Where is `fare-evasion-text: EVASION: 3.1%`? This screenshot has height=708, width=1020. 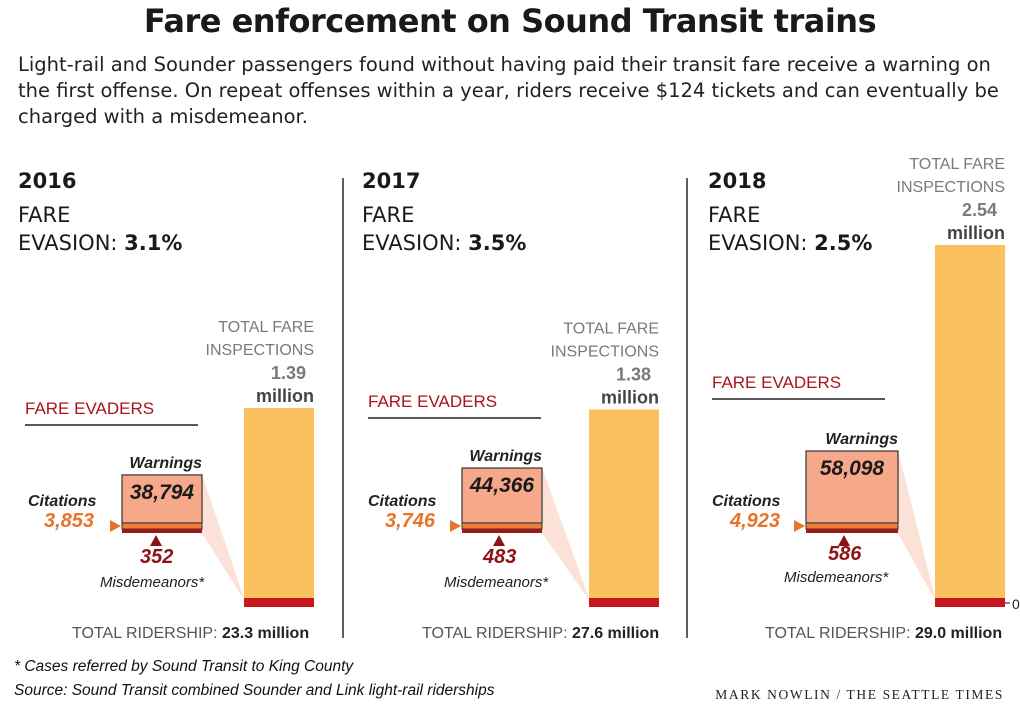 fare-evasion-text: EVASION: 3.1% is located at coordinates (100, 243).